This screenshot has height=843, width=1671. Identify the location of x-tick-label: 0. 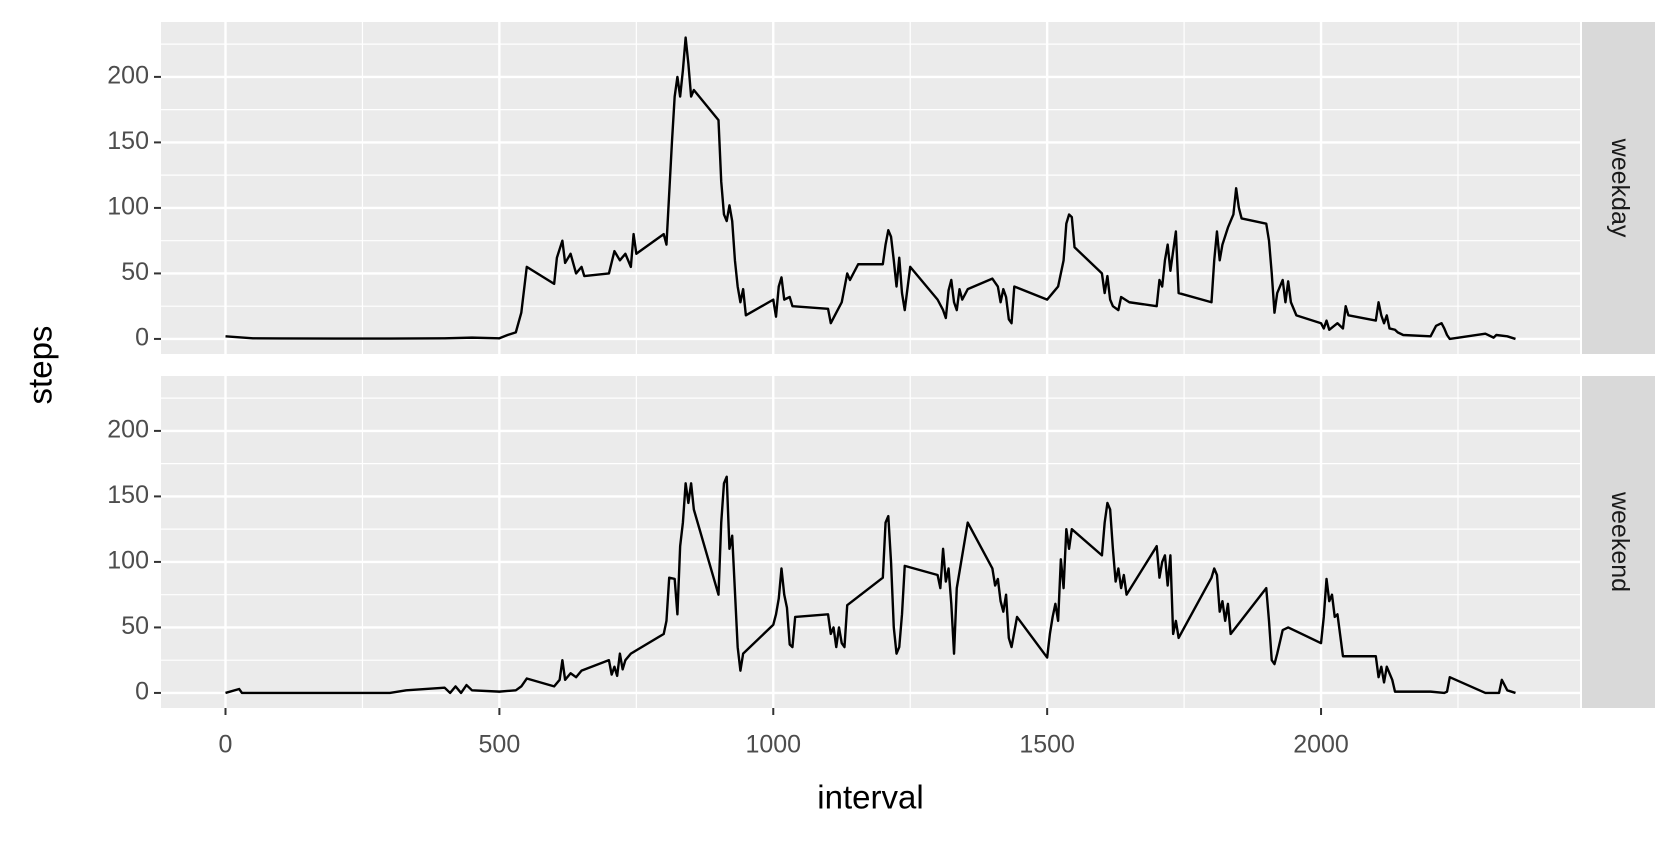
(226, 745).